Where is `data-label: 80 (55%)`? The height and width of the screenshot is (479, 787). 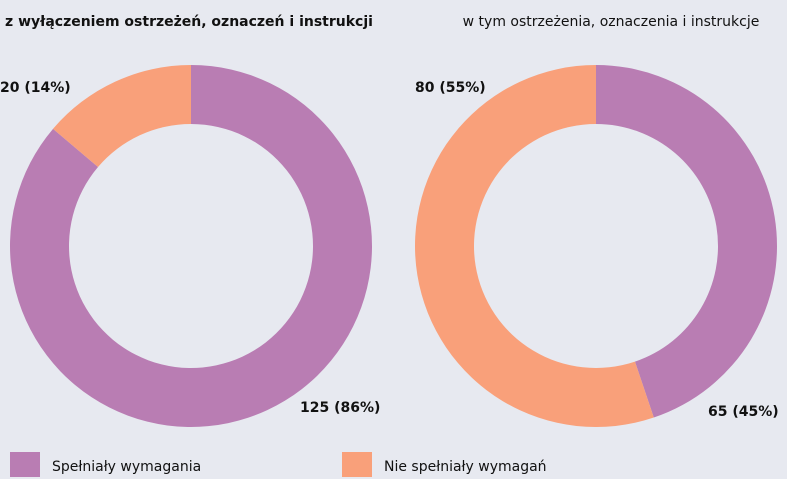
data-label: 80 (55%) is located at coordinates (450, 88).